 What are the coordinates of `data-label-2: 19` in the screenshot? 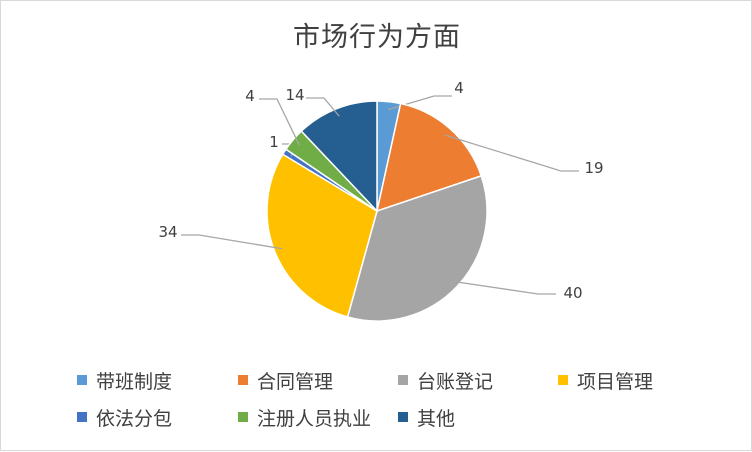 It's located at (593, 168).